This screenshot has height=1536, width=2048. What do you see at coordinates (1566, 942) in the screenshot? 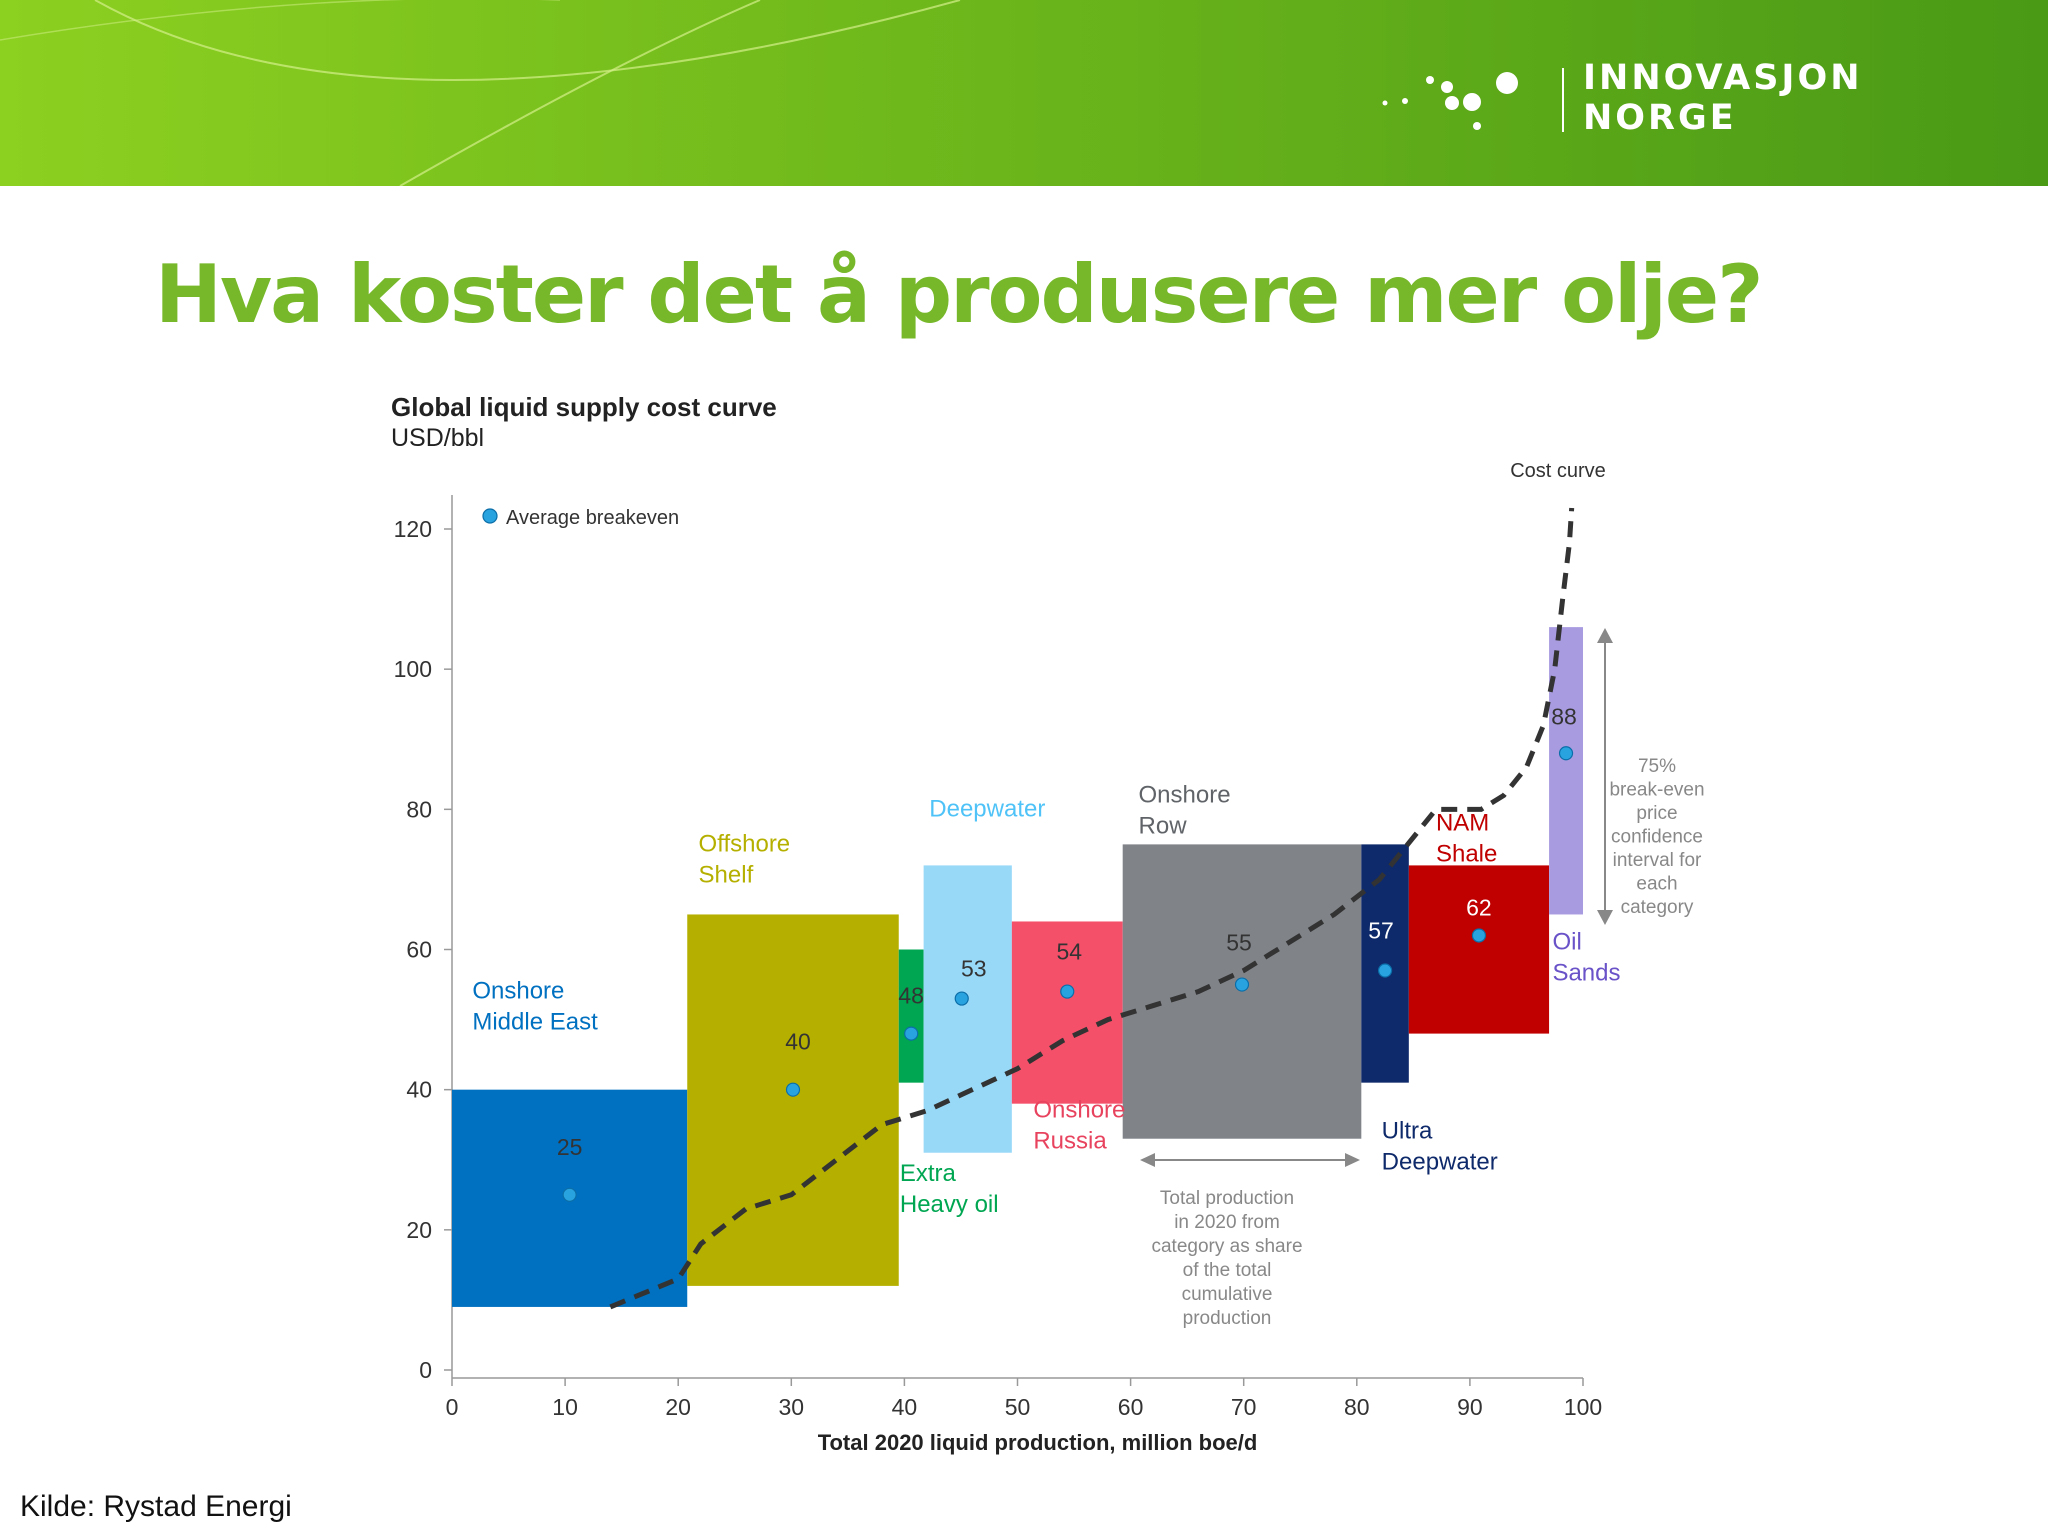
I see `category-label: Oil` at bounding box center [1566, 942].